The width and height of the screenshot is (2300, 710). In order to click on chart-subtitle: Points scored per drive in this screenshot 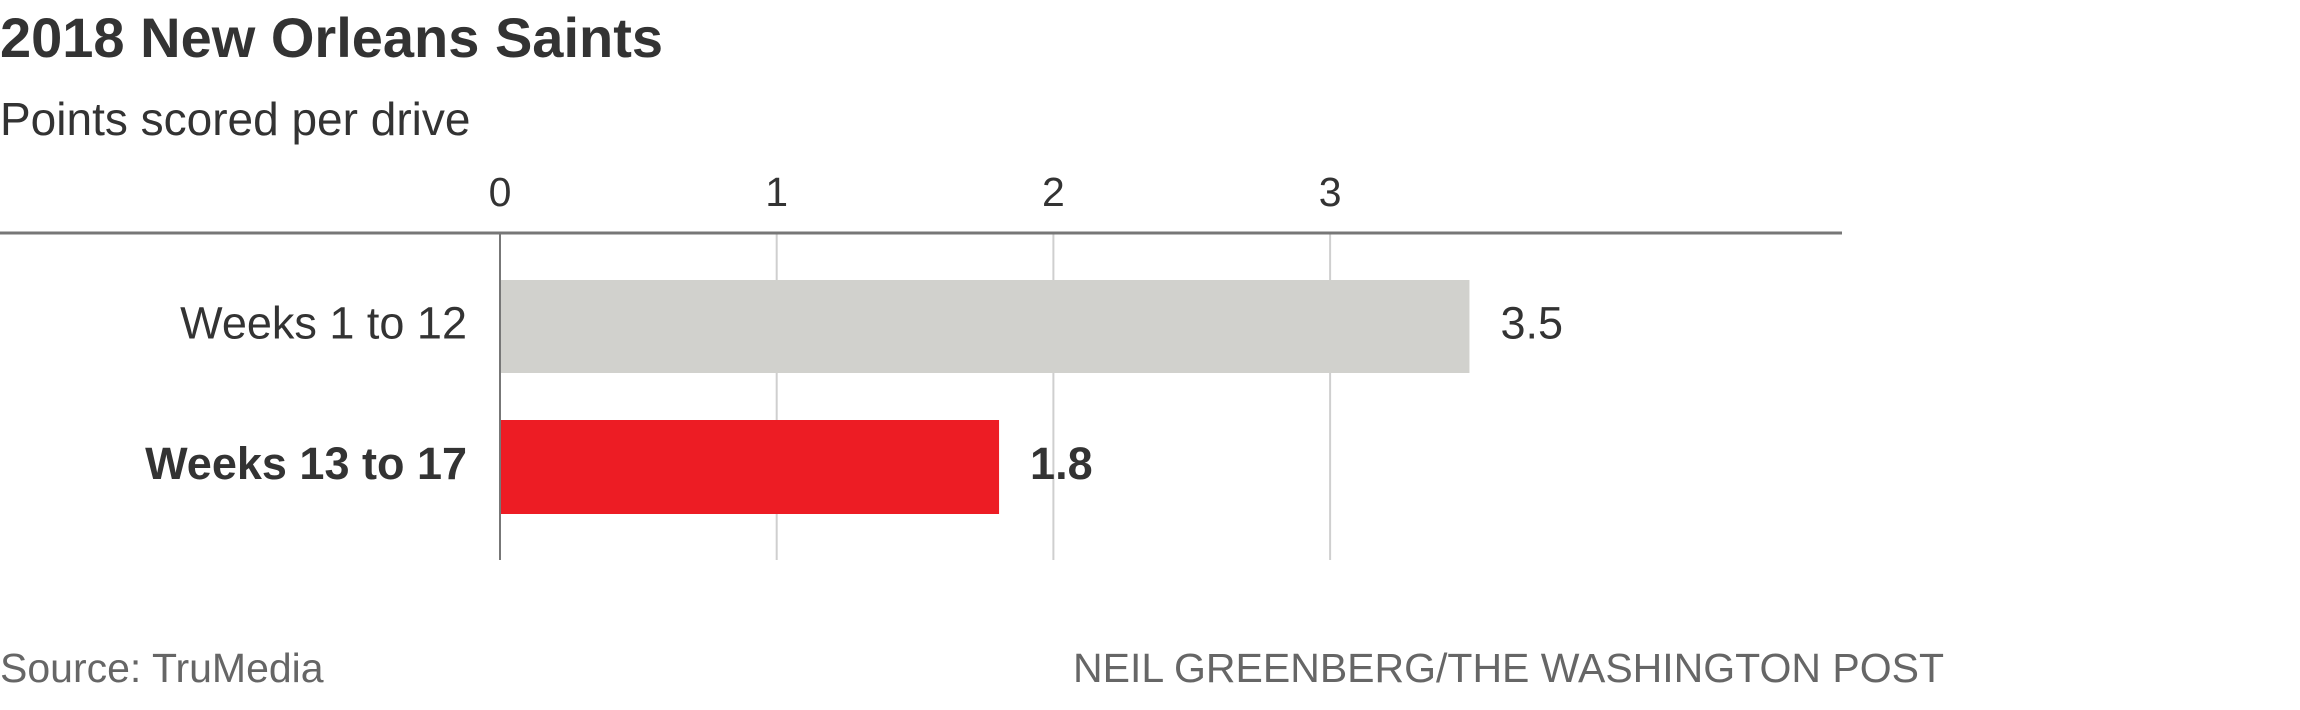, I will do `click(235, 119)`.